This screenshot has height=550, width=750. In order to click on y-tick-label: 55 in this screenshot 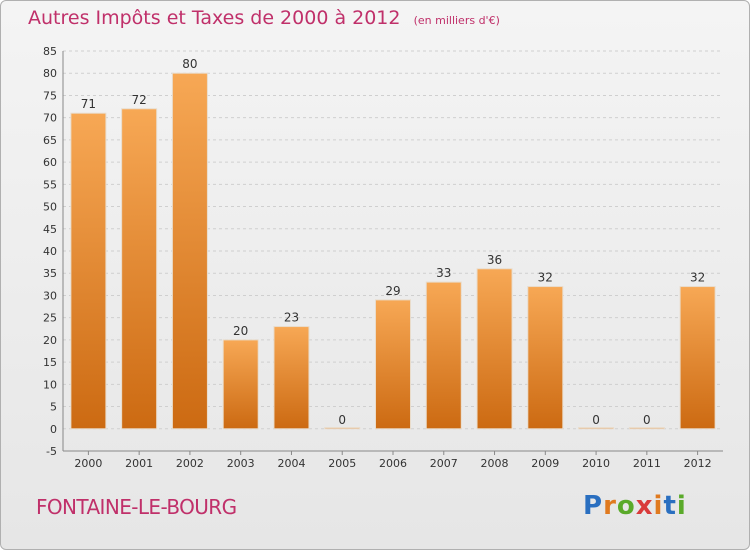, I will do `click(50, 184)`.